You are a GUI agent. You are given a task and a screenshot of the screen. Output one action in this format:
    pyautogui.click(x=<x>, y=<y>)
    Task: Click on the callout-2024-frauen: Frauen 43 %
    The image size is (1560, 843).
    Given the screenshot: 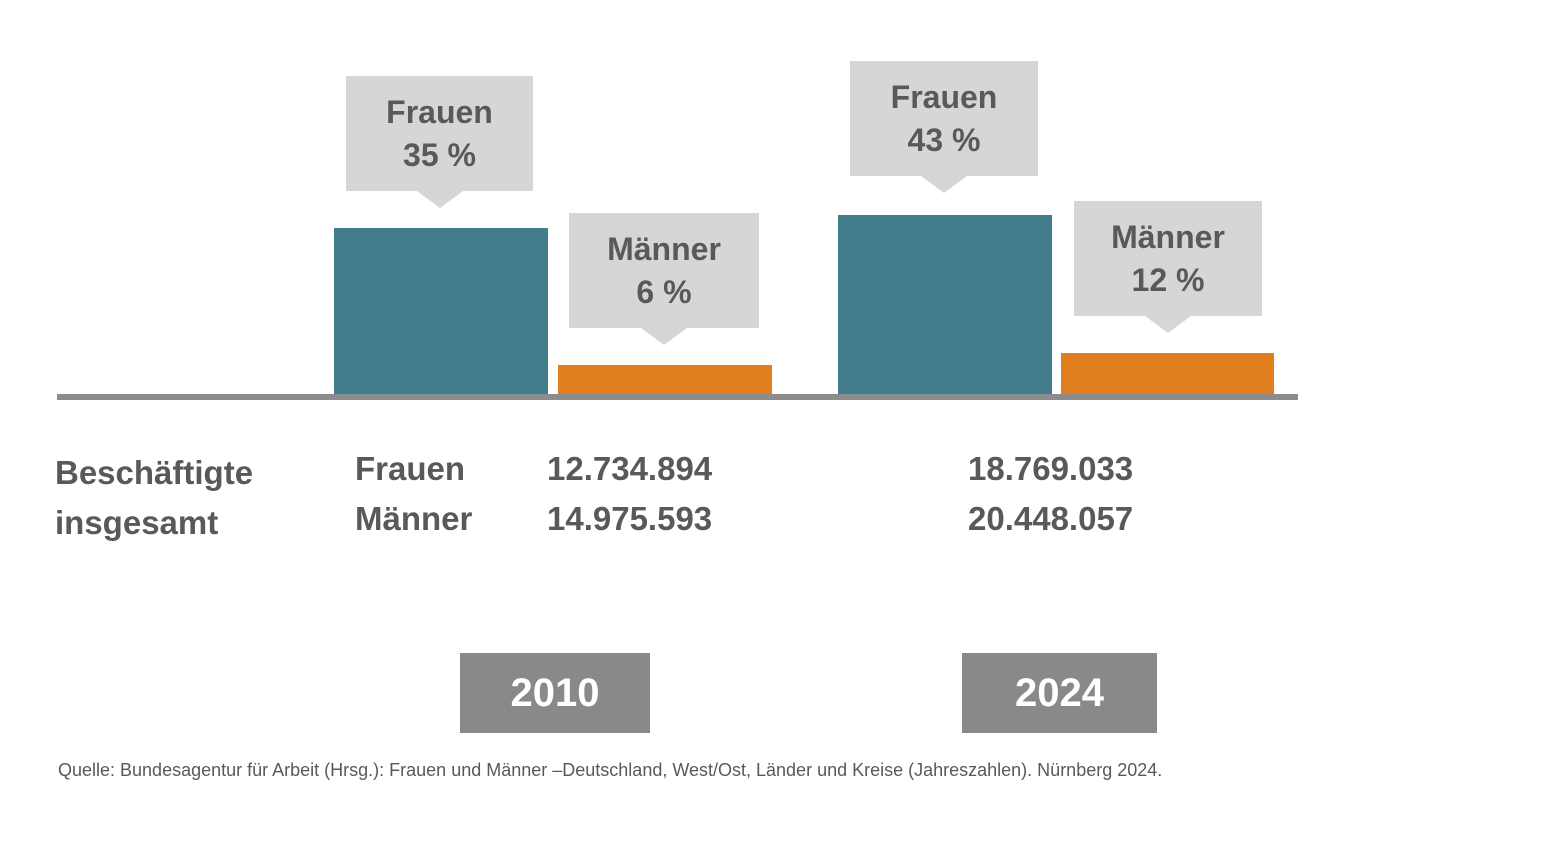 What is the action you would take?
    pyautogui.click(x=944, y=118)
    